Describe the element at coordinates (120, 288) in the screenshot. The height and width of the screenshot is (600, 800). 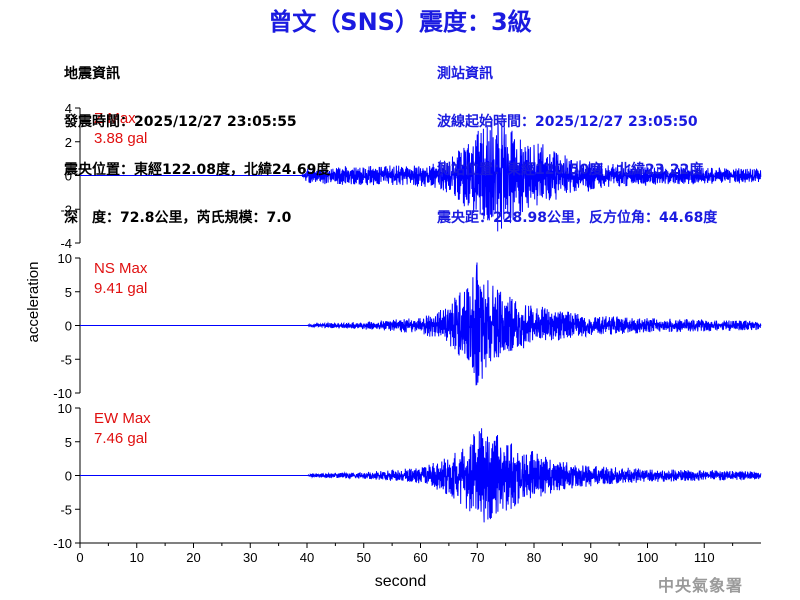
I see `max-value-ns: 9.41 gal` at that location.